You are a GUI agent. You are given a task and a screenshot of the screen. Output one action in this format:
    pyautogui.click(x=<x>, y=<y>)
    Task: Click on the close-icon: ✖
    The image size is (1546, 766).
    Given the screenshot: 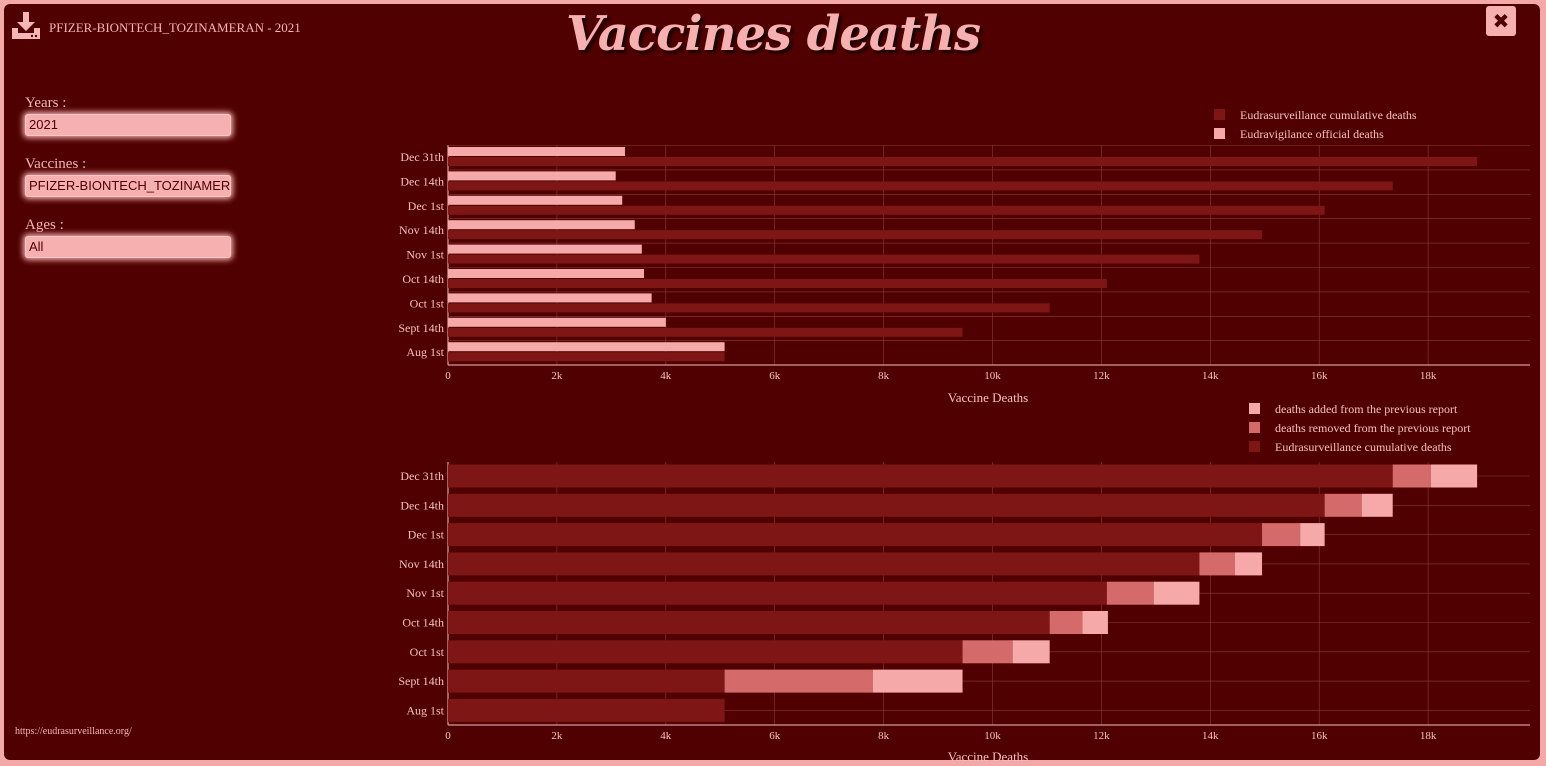 What is the action you would take?
    pyautogui.click(x=1501, y=21)
    